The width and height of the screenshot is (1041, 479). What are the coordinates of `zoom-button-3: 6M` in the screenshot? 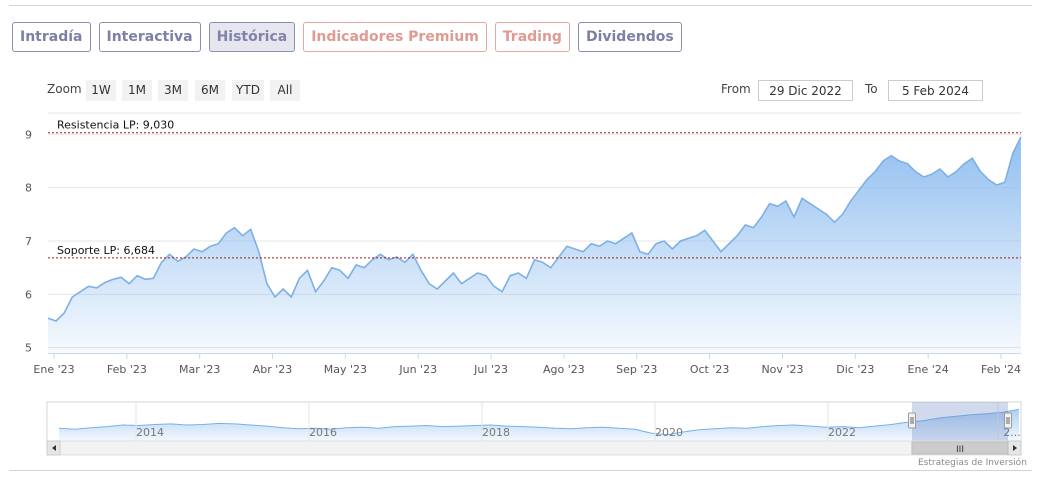 It's located at (210, 90).